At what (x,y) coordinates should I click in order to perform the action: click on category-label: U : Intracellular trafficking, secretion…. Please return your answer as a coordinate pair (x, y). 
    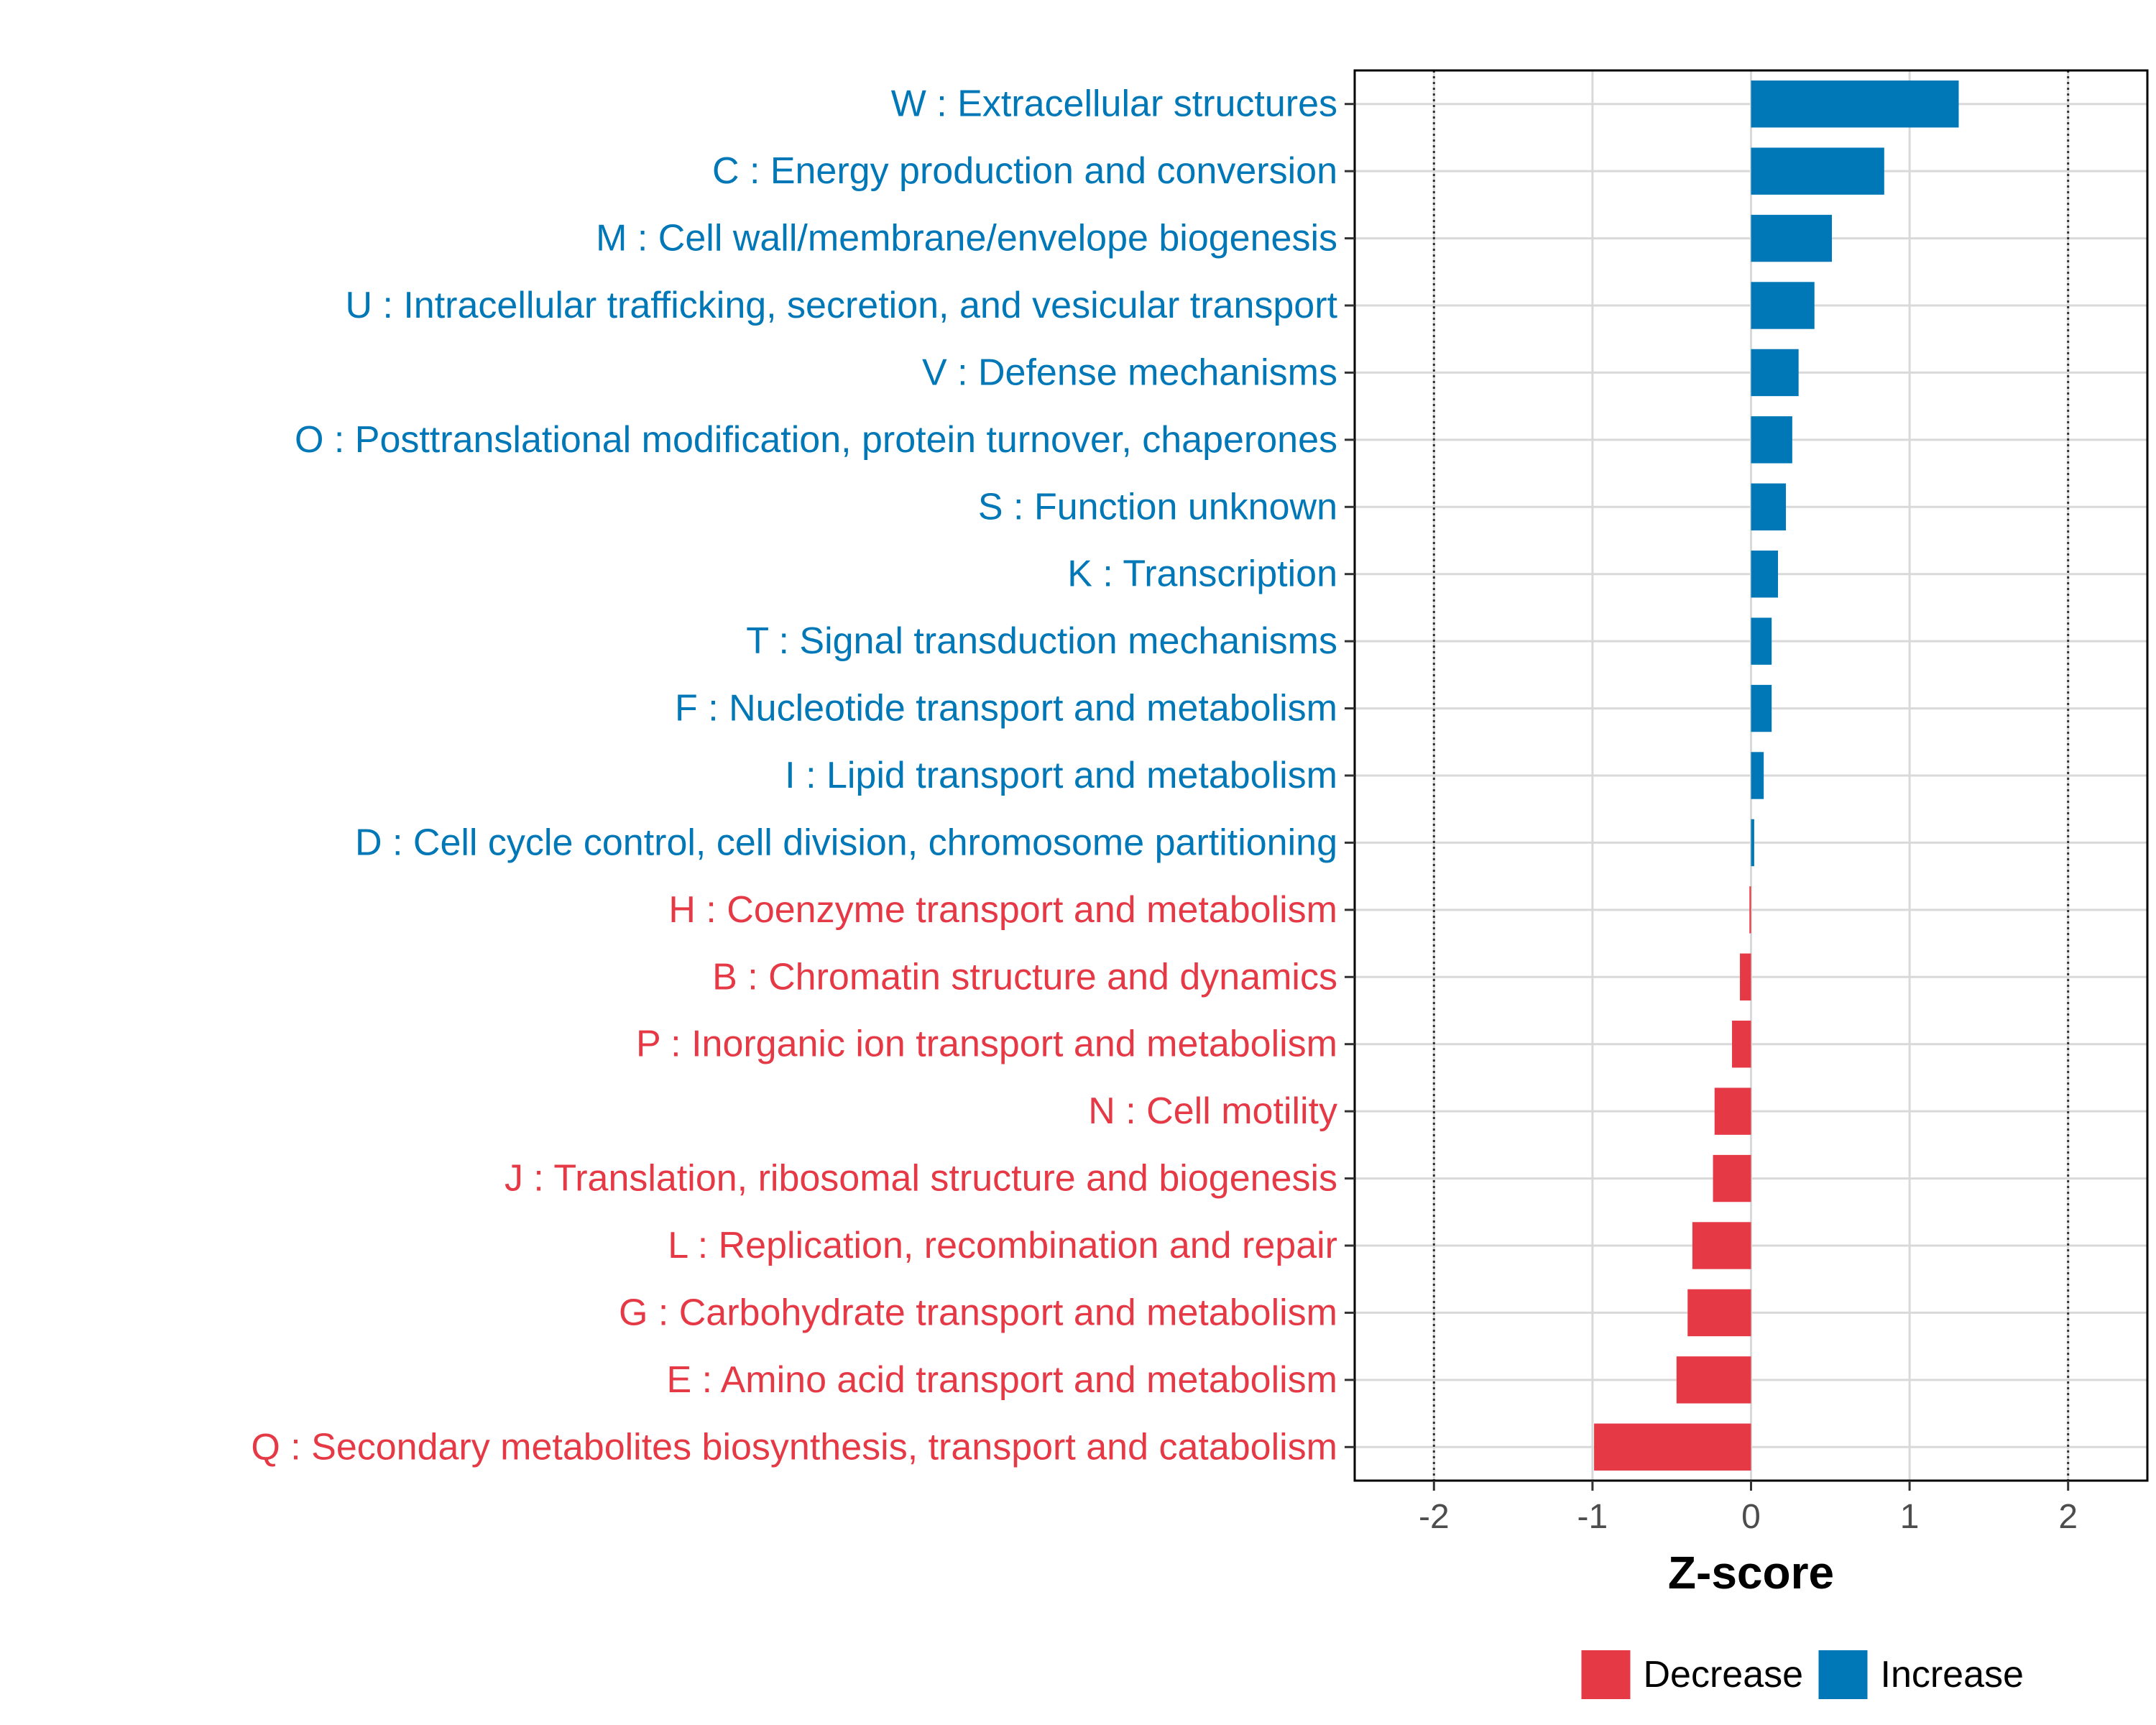
    Looking at the image, I should click on (841, 305).